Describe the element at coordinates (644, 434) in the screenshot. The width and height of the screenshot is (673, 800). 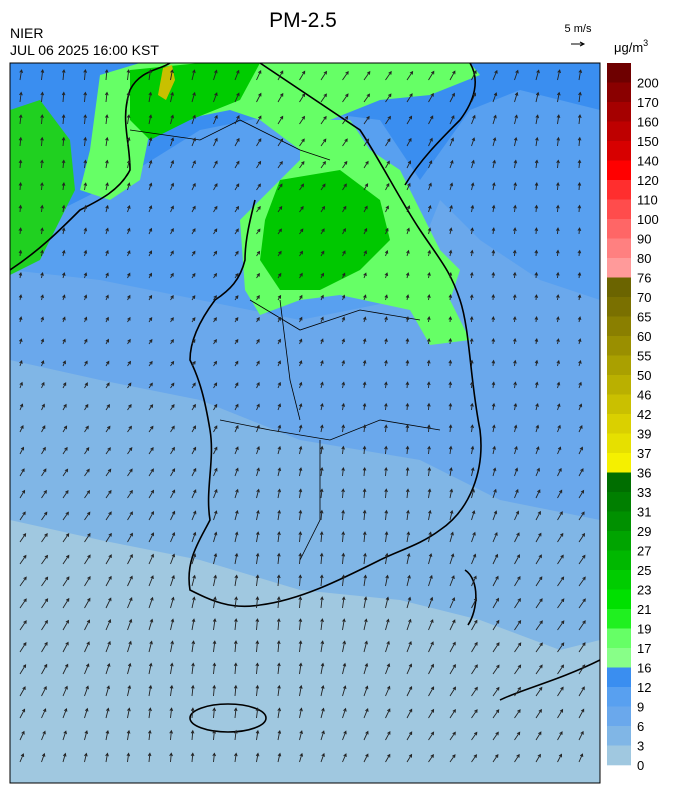
I see `colorbar-label: 39` at that location.